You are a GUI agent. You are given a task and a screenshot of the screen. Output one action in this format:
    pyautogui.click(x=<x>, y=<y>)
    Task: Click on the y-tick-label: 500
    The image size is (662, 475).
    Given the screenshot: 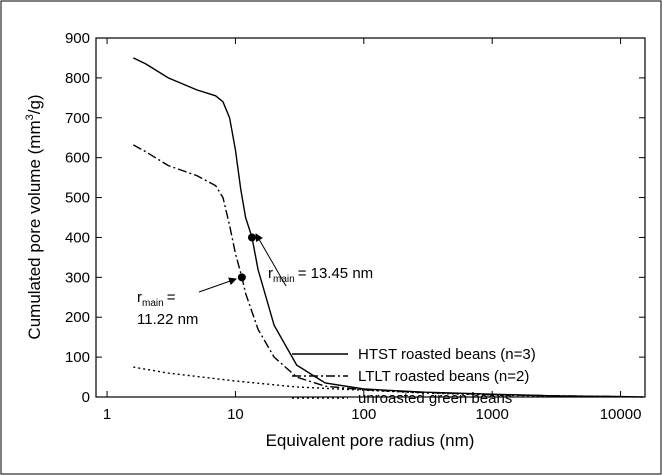 What is the action you would take?
    pyautogui.click(x=77, y=198)
    